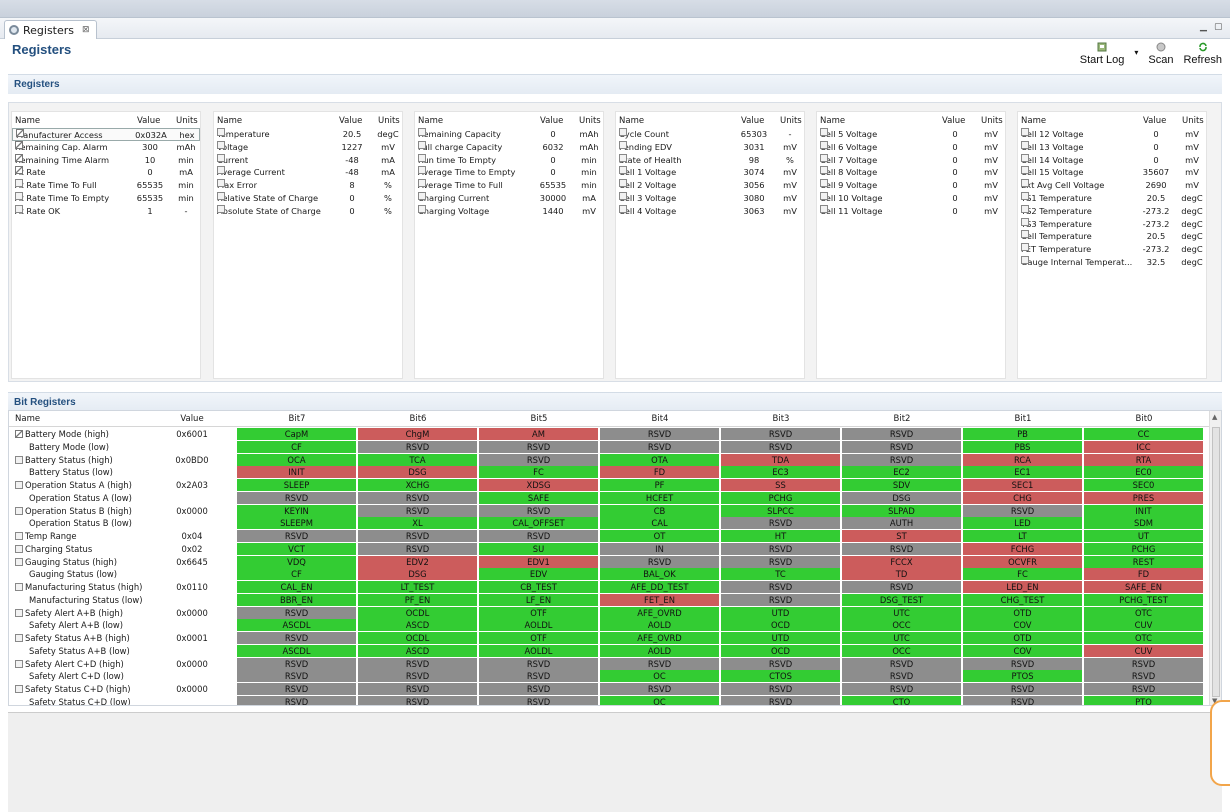 The height and width of the screenshot is (812, 1230). I want to click on bit-cell: XL, so click(418, 523).